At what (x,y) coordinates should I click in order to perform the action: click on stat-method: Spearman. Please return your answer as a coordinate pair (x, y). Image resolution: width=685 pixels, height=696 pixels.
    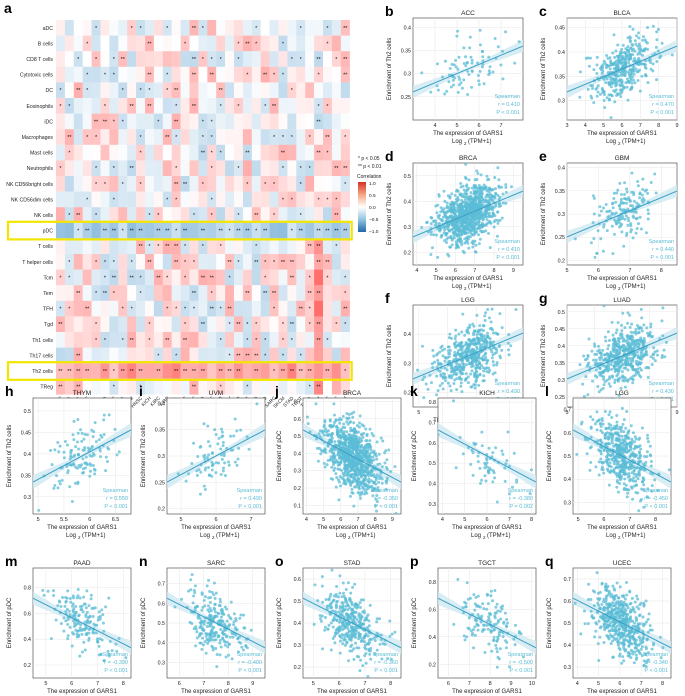
    Looking at the image, I should click on (661, 242).